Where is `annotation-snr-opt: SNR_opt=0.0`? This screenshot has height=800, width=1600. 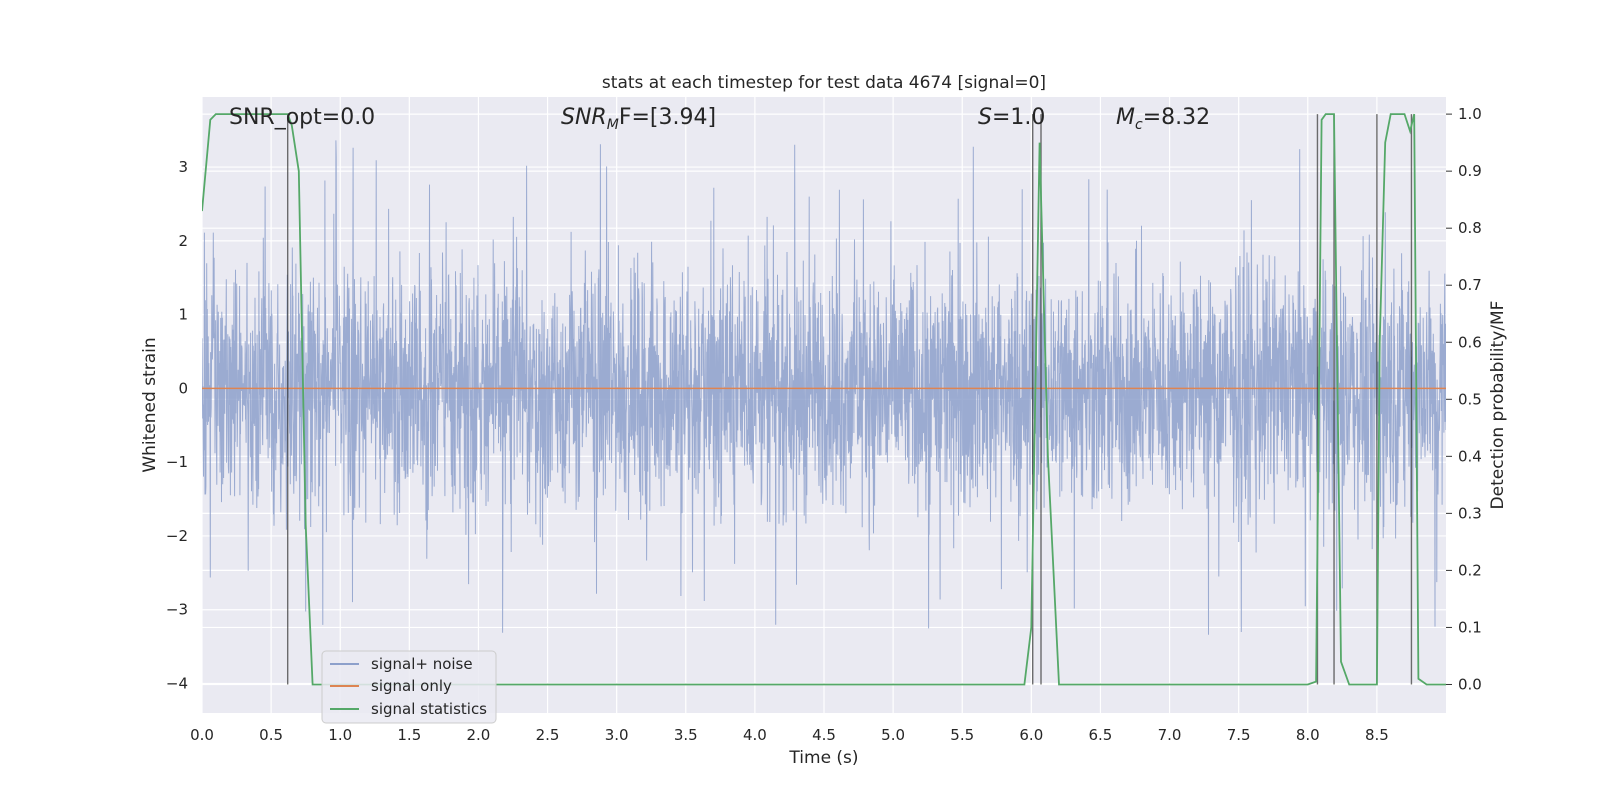 annotation-snr-opt: SNR_opt=0.0 is located at coordinates (302, 117).